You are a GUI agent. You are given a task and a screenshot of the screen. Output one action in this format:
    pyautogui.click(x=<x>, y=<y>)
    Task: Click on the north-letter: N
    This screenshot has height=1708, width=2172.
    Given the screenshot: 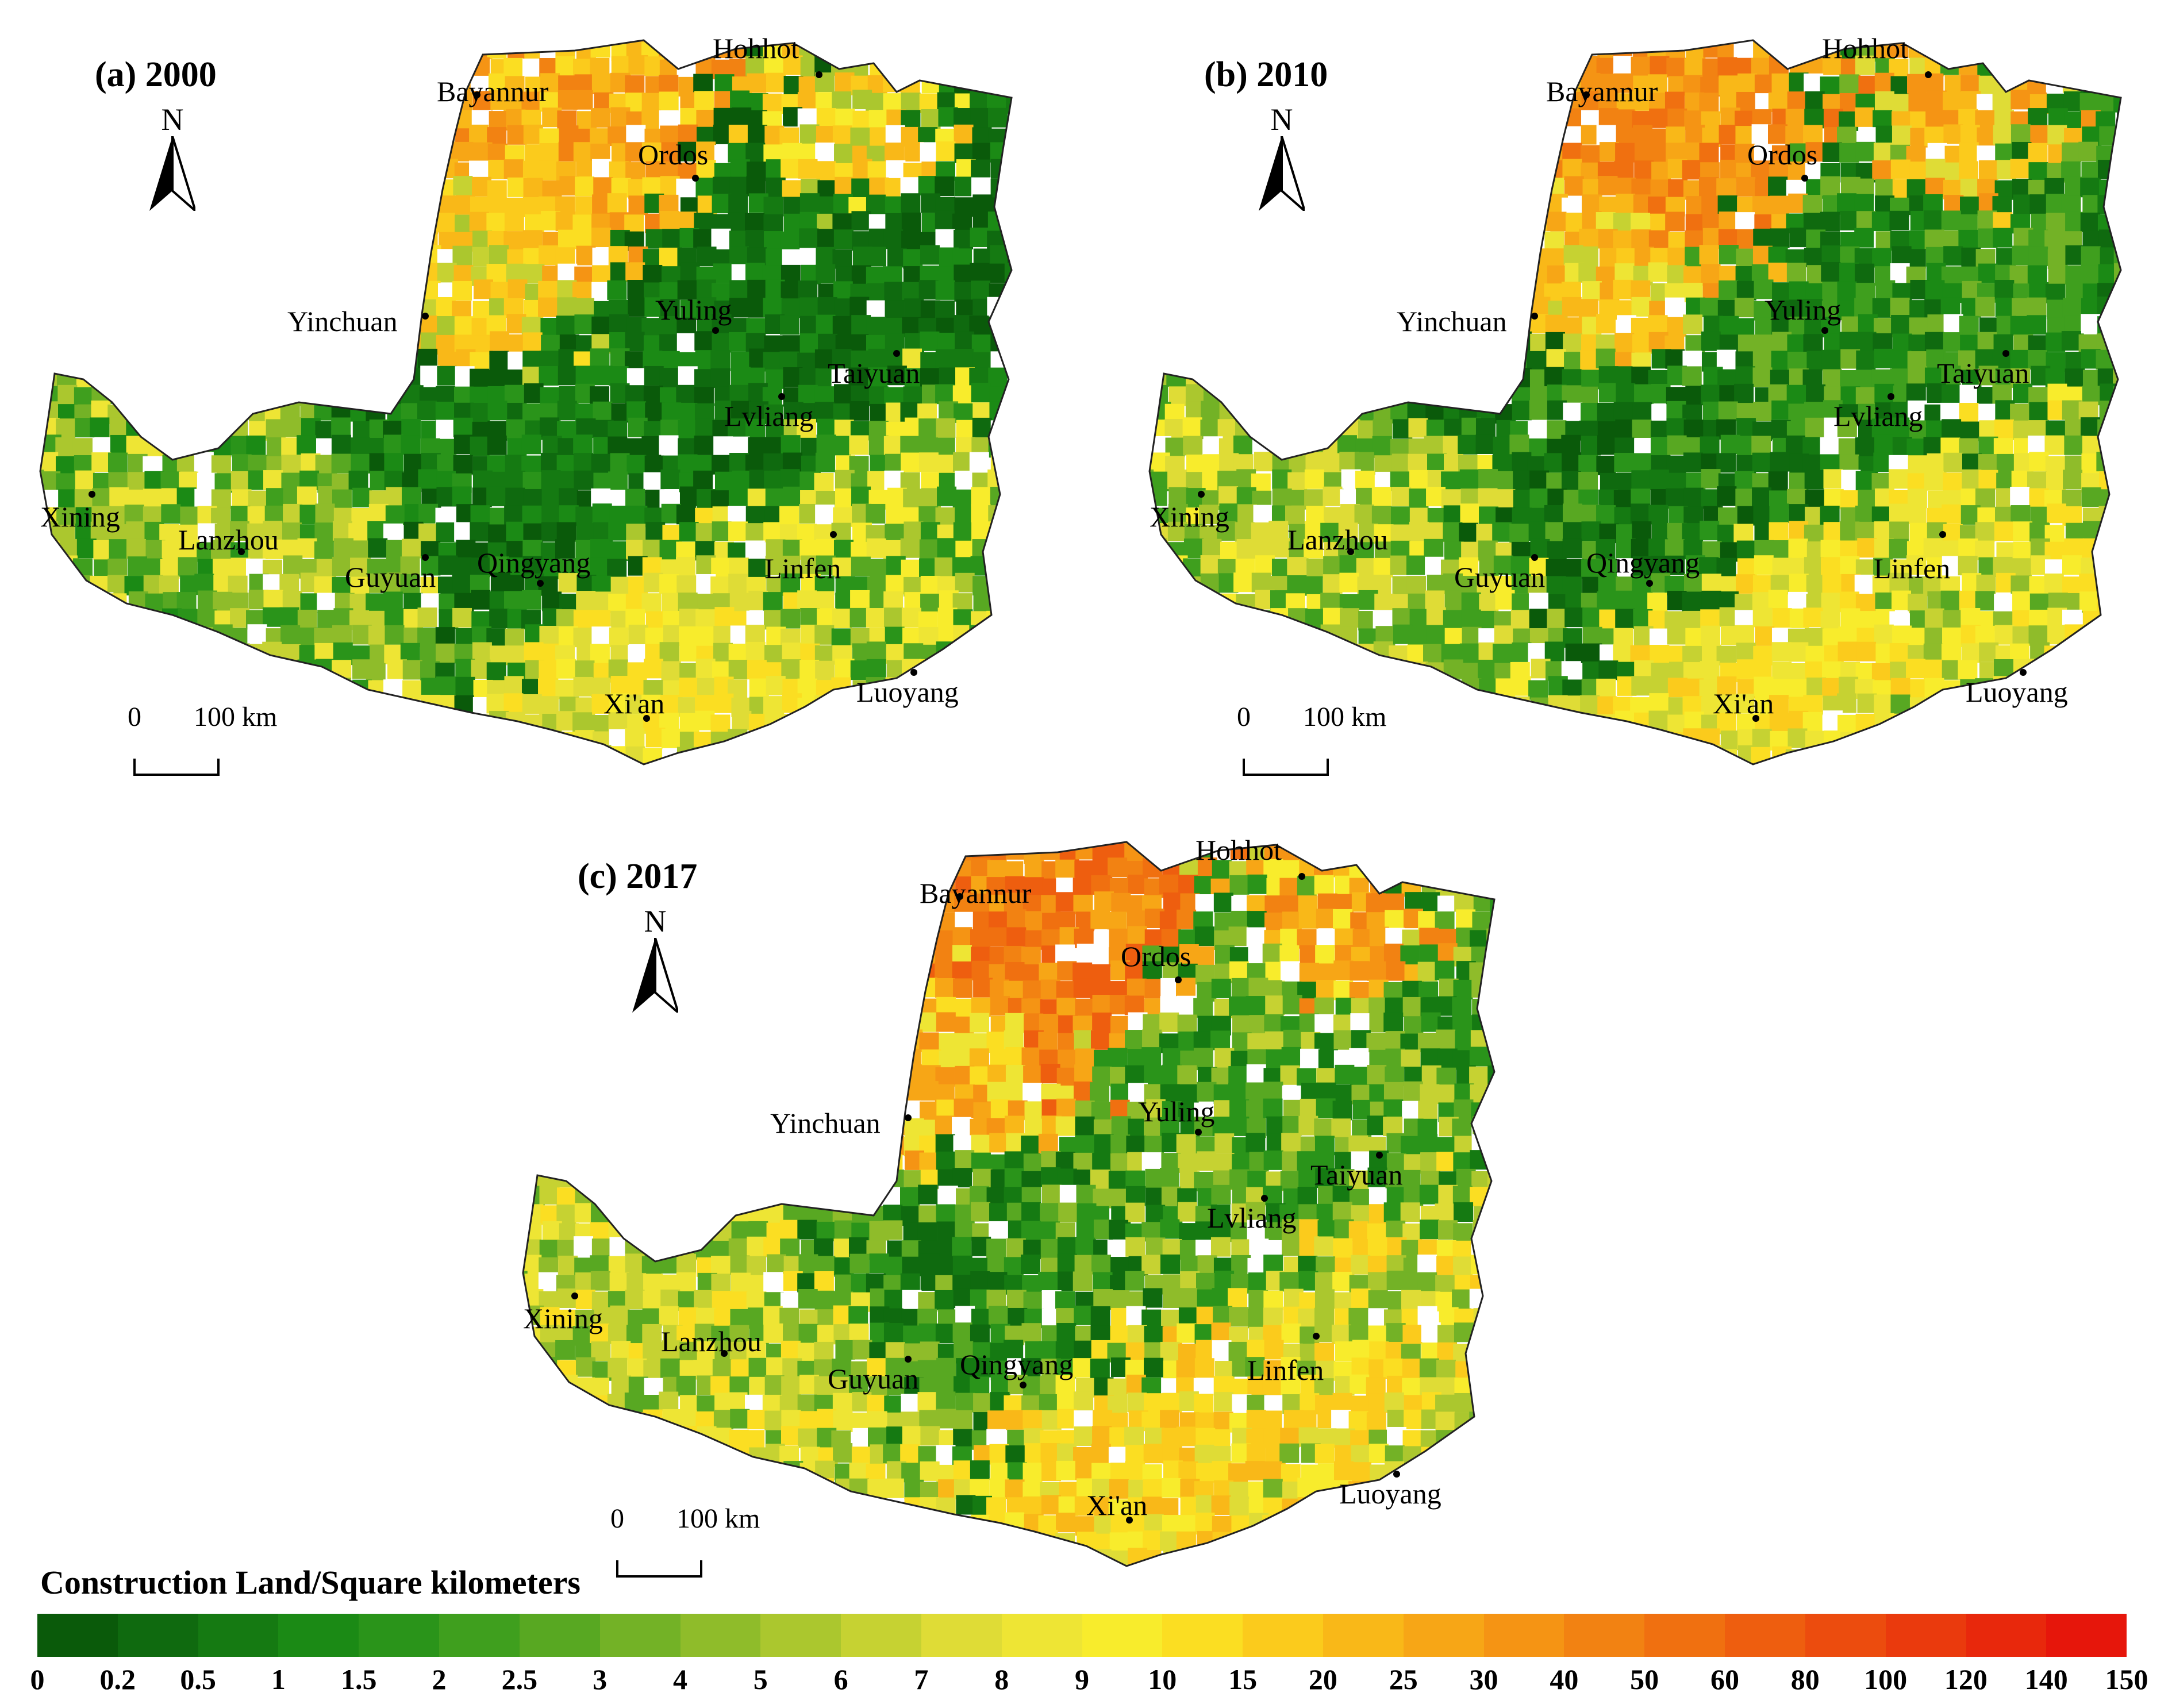 What is the action you would take?
    pyautogui.click(x=173, y=119)
    